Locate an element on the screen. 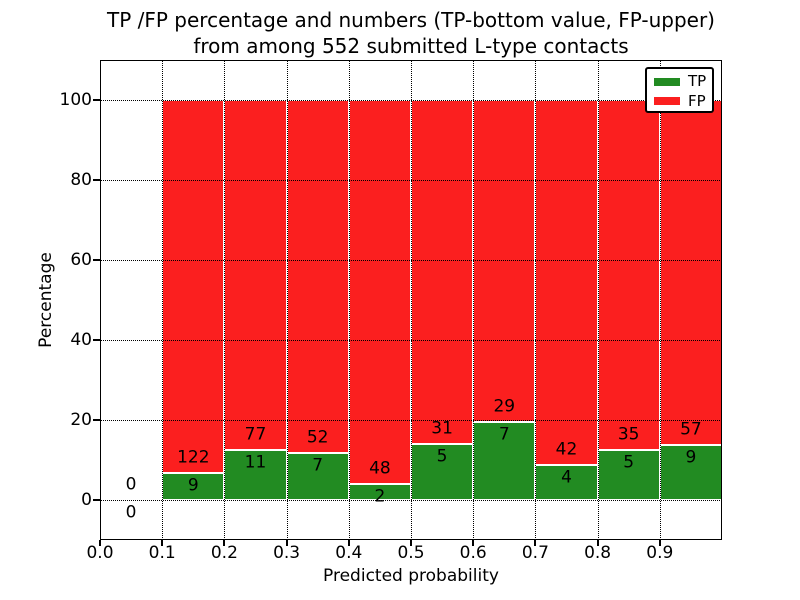  x-tick-label: 0.6 is located at coordinates (473, 553).